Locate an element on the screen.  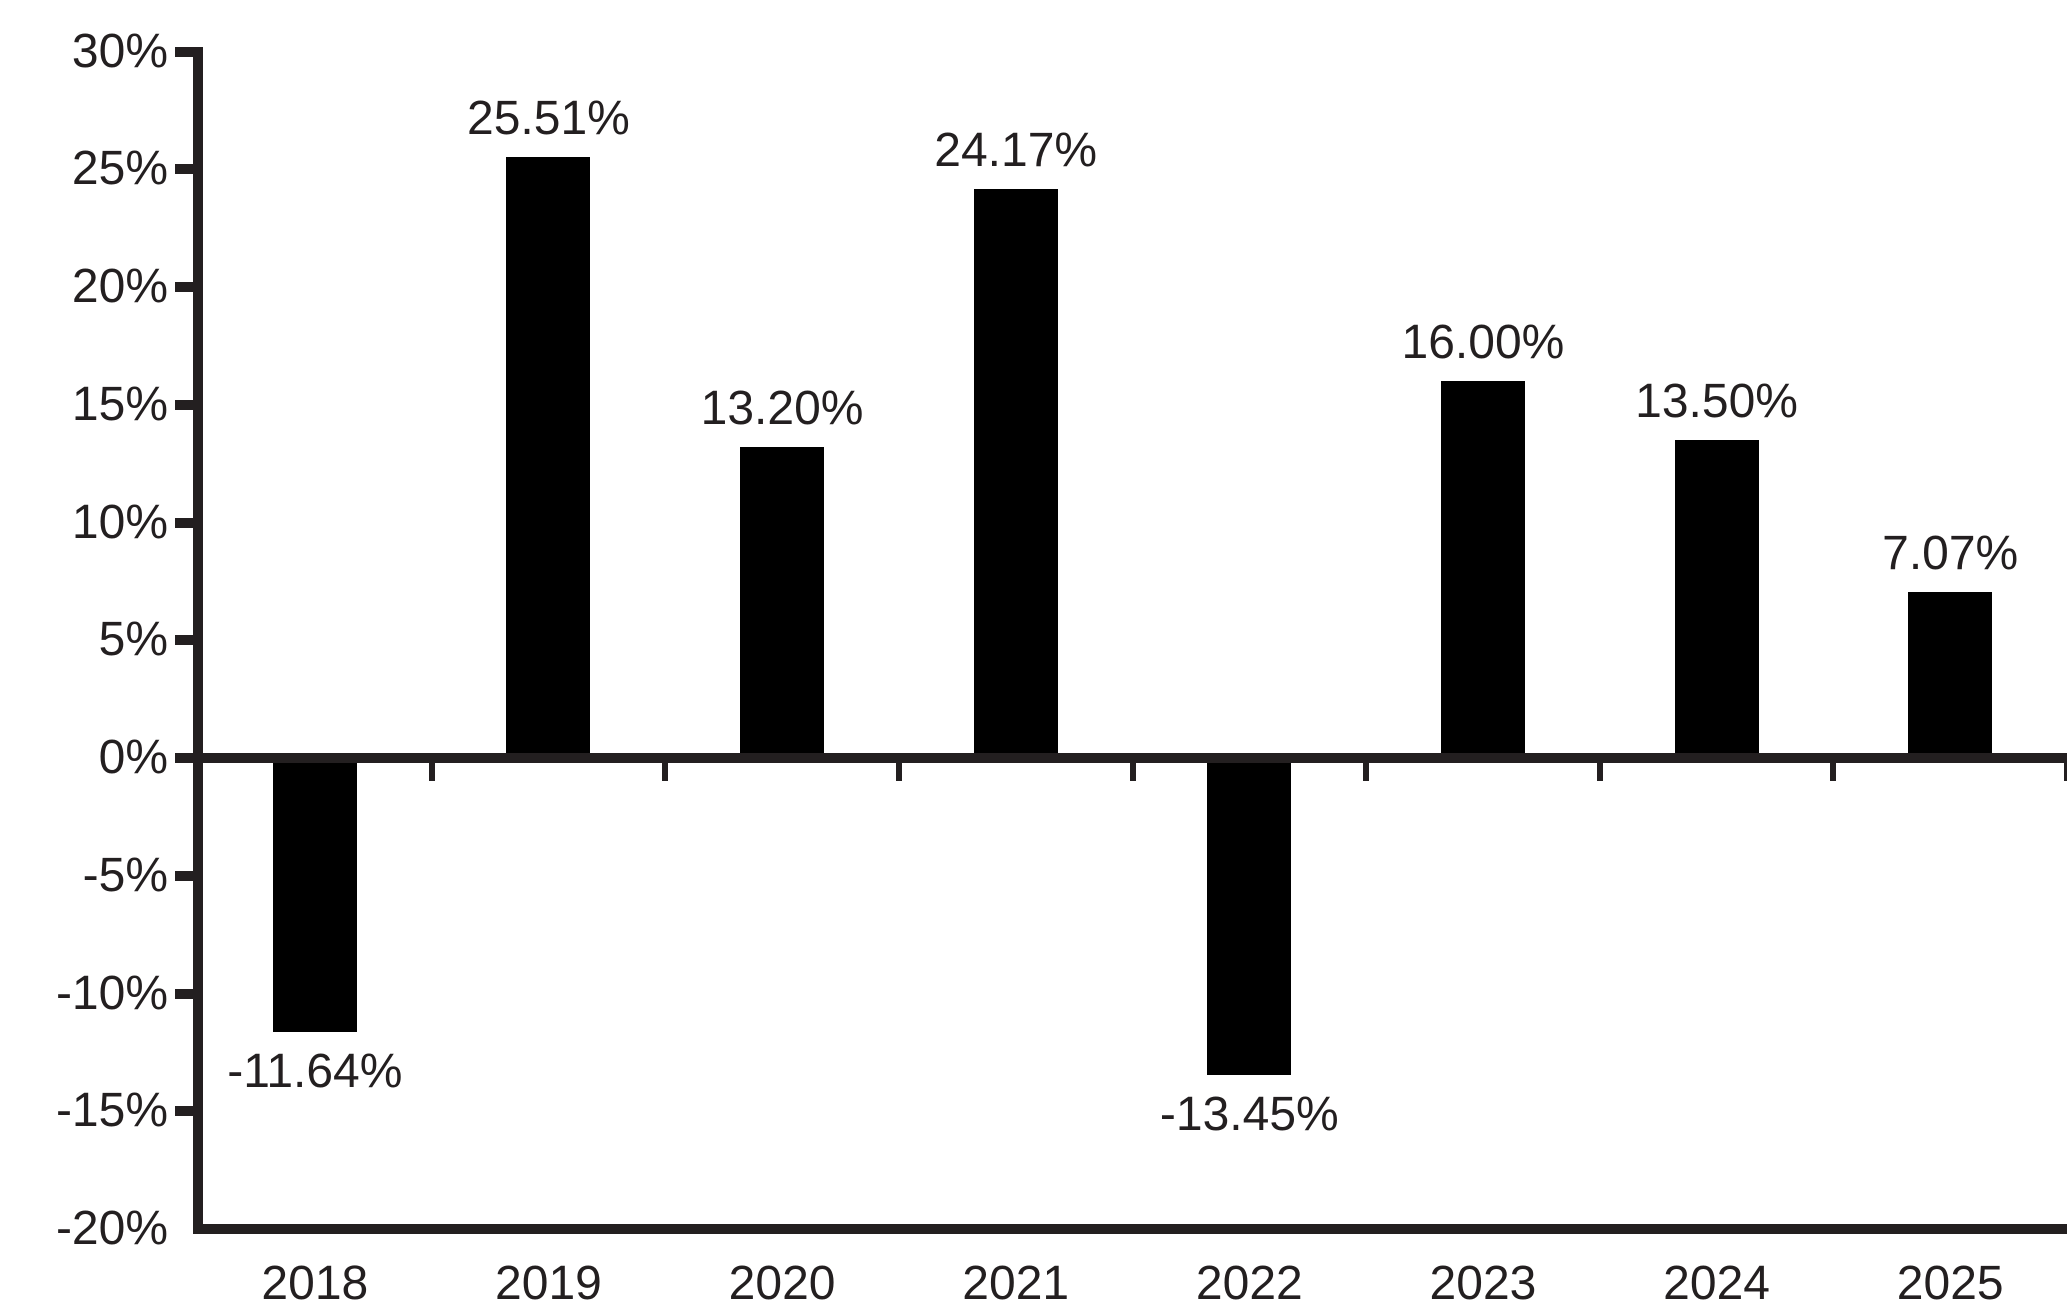
y-tick-label: 30% is located at coordinates (119, 51).